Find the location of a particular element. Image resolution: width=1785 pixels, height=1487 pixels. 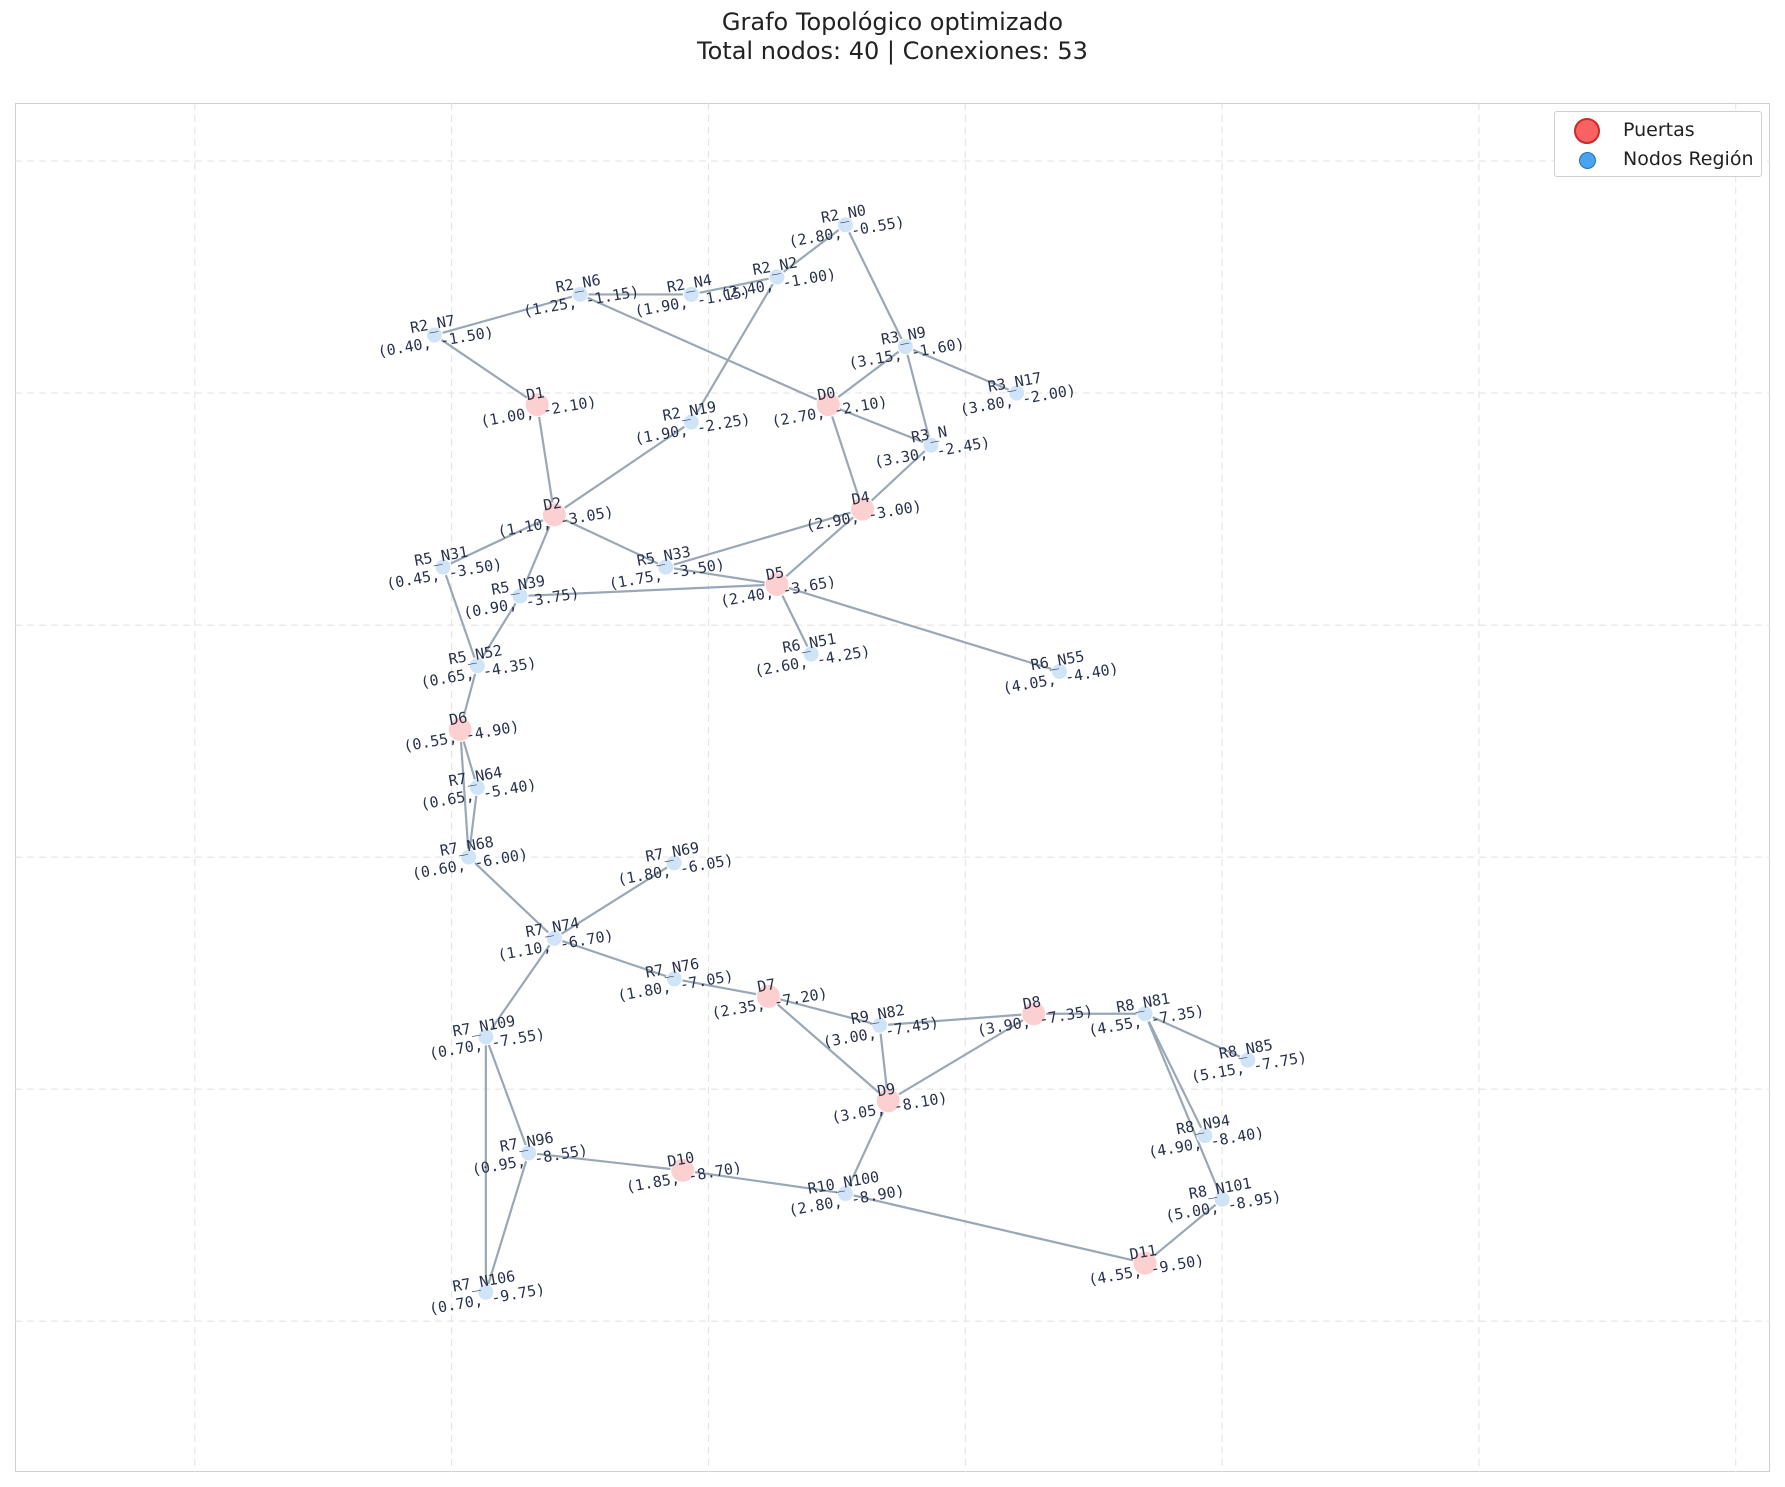

edge-R5_N33-D5 is located at coordinates (721, 575).